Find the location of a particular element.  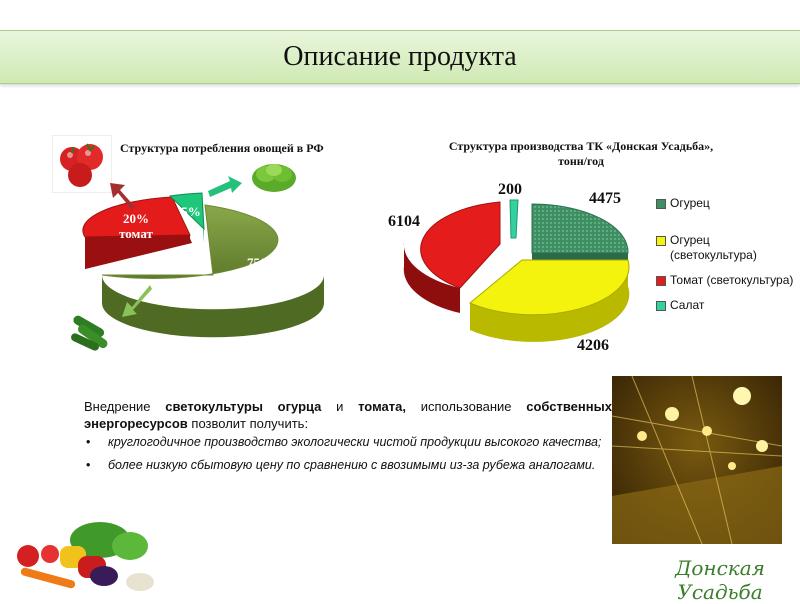

pie-slice-cucumber is located at coordinates (190, 241).